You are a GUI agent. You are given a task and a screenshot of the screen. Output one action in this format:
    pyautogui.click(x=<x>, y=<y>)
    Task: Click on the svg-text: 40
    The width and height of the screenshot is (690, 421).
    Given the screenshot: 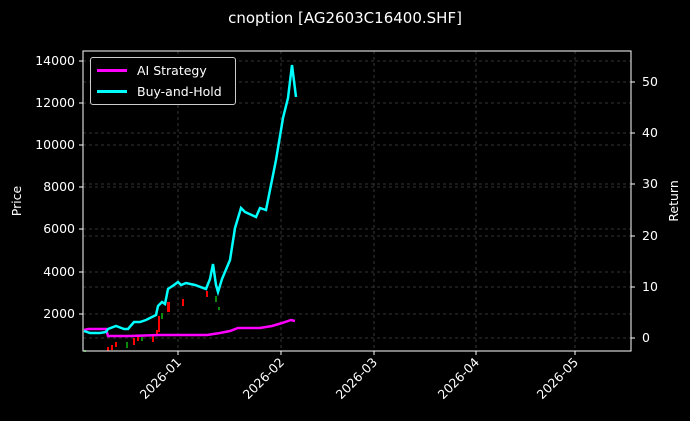 What is the action you would take?
    pyautogui.click(x=650, y=132)
    